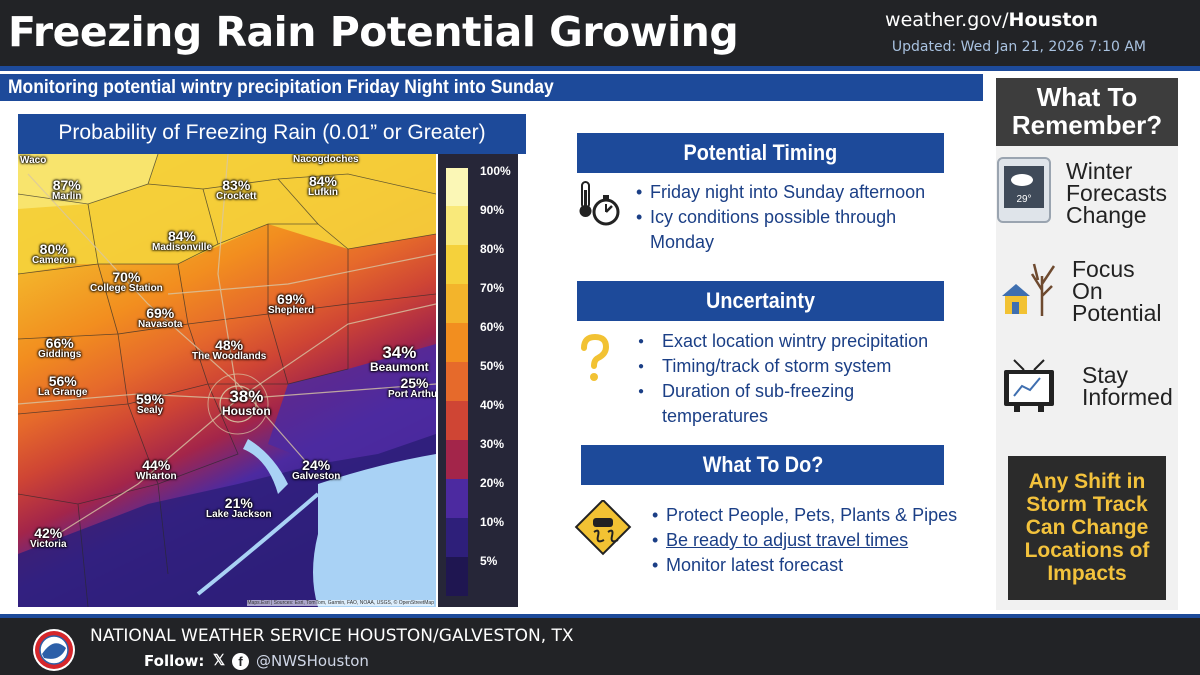  I want to click on legend-label-60: 60%, so click(492, 327).